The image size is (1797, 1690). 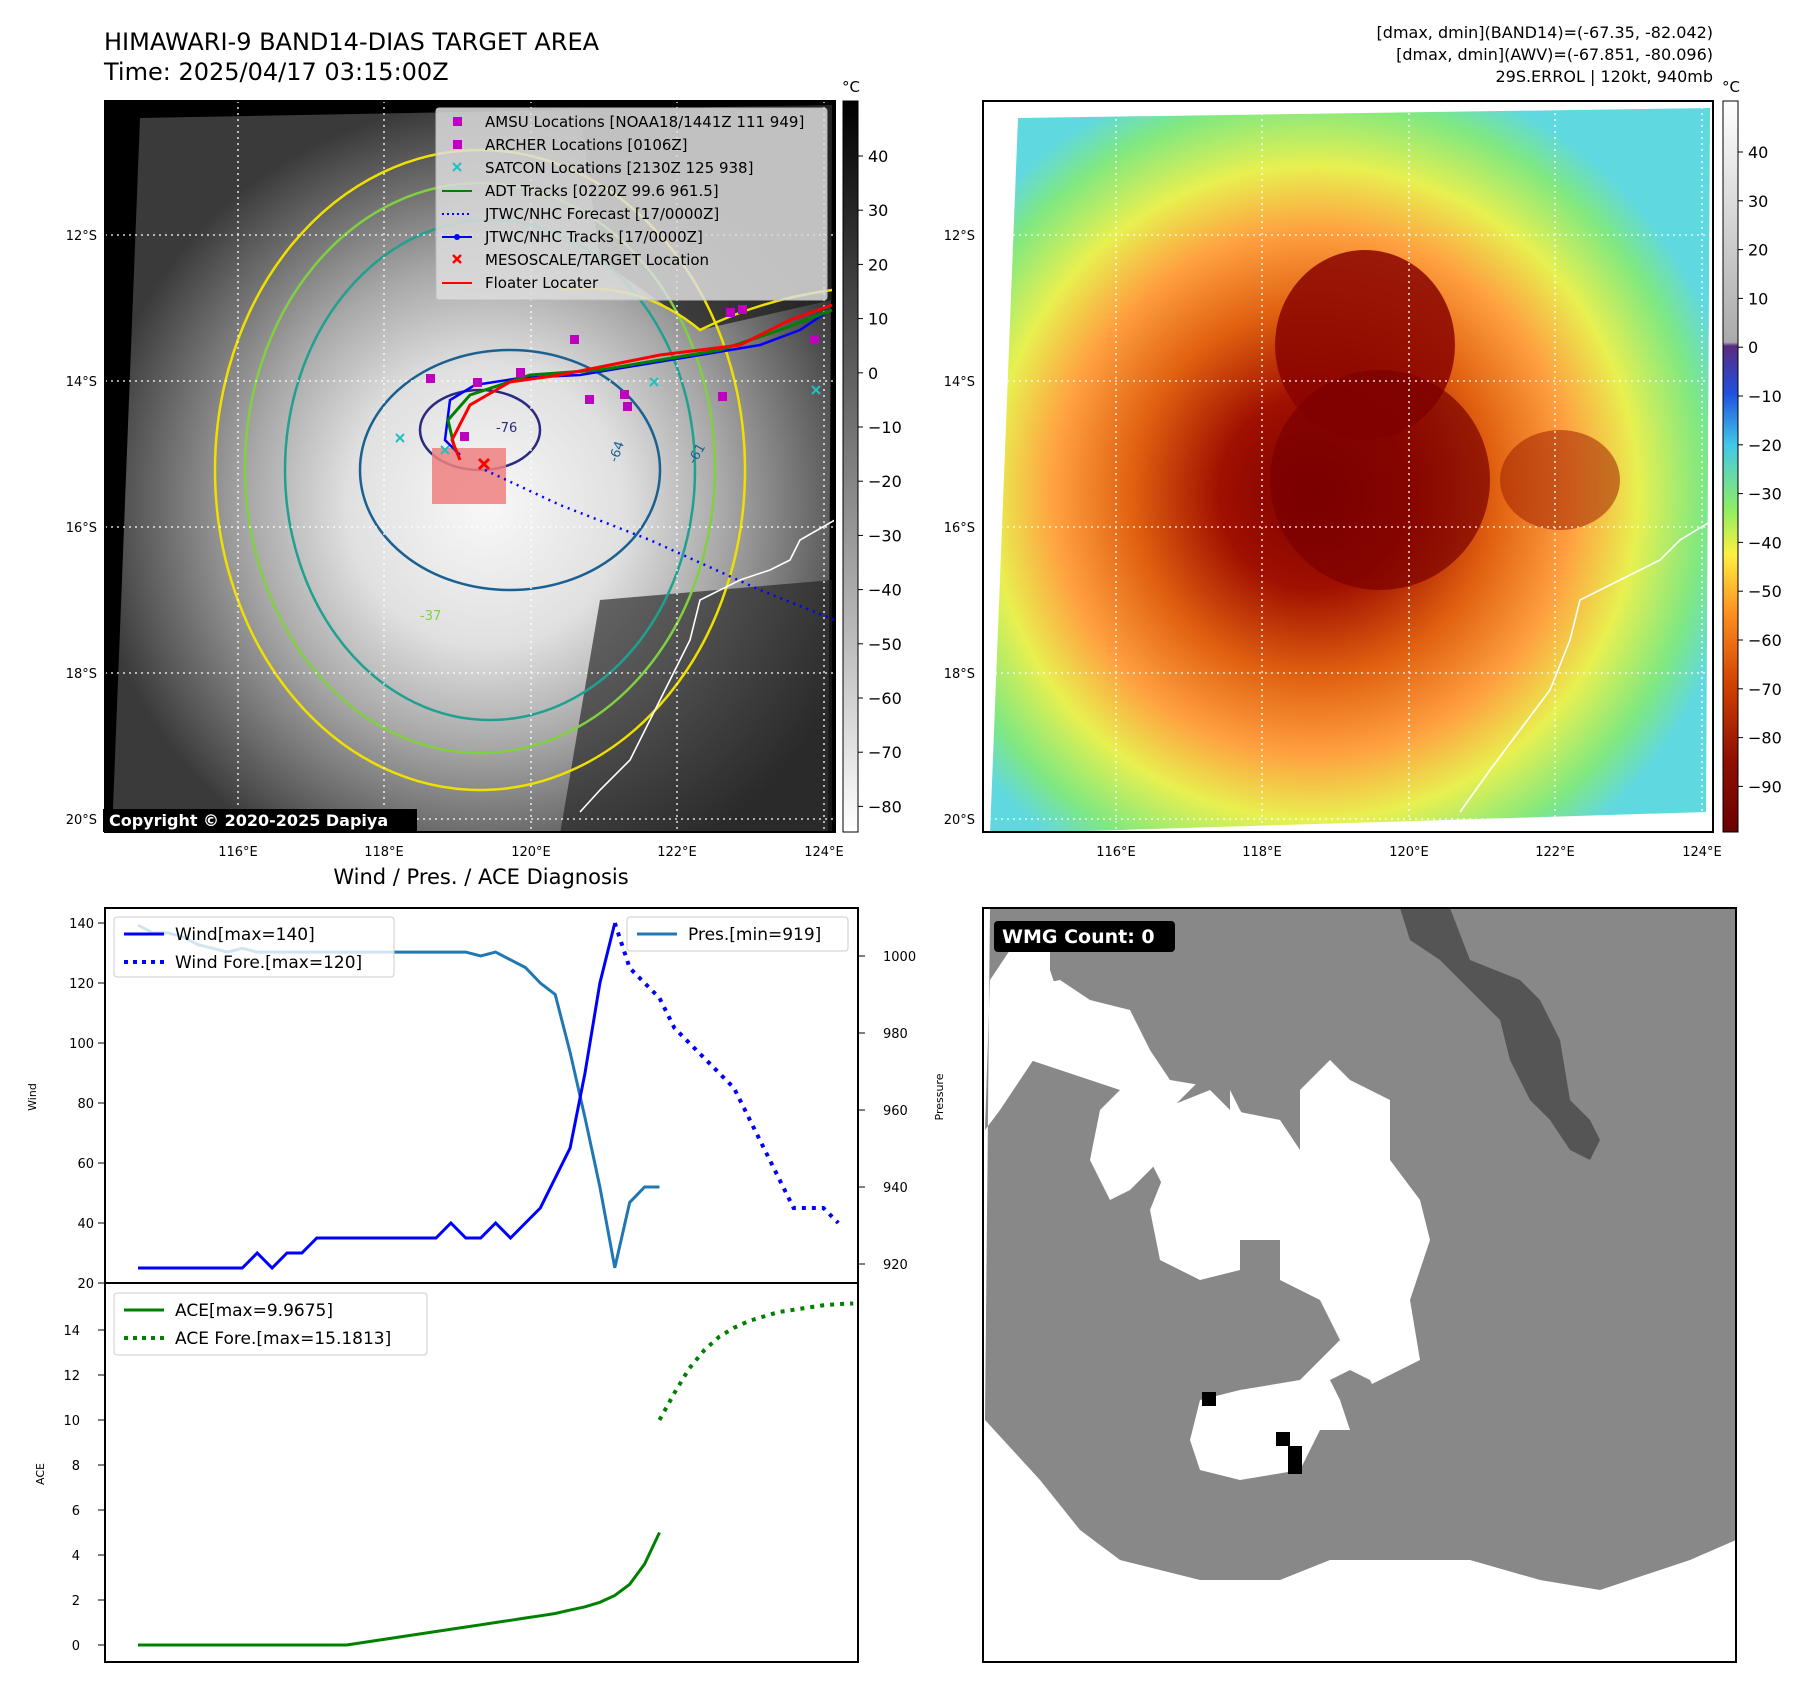 I want to click on colorbar-tick-label: 0, so click(x=1753, y=347).